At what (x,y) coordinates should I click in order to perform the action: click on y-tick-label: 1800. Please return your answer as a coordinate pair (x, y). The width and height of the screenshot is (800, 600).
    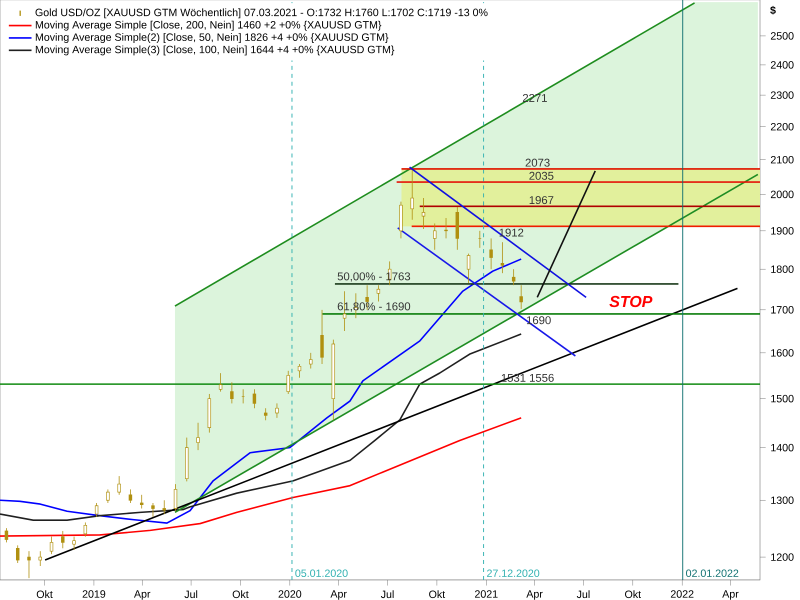
    Looking at the image, I should click on (782, 269).